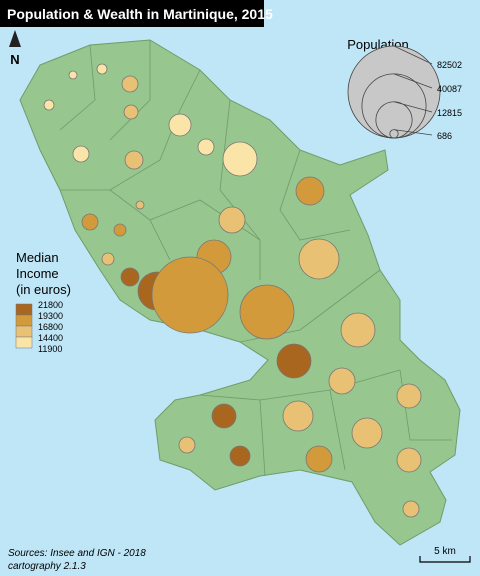  I want to click on scale-bar, so click(445, 559).